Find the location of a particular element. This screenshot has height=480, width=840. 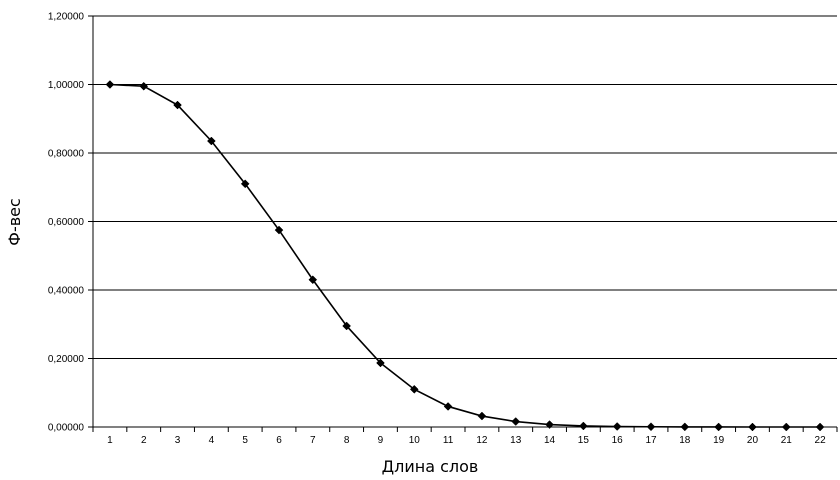

y-tick-label: 0,20000 is located at coordinates (66, 359).